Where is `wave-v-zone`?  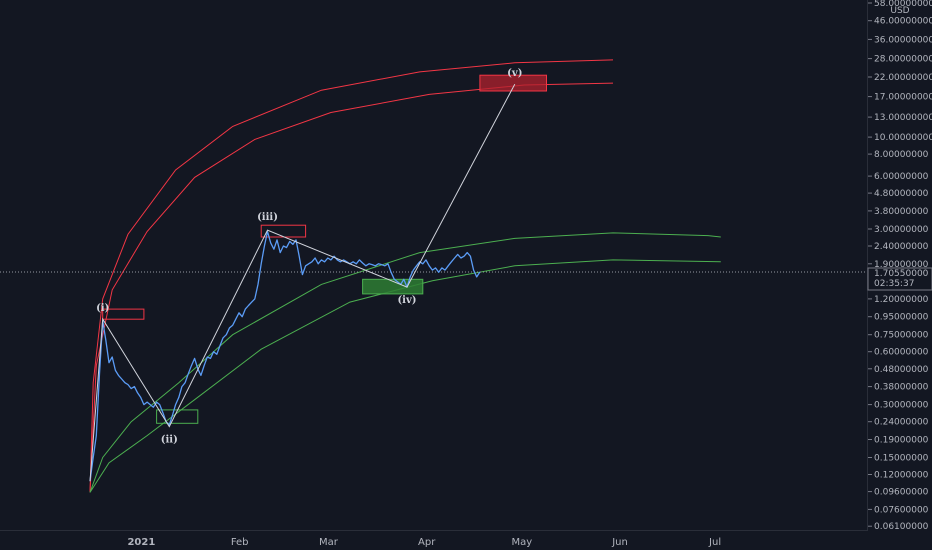
wave-v-zone is located at coordinates (513, 83).